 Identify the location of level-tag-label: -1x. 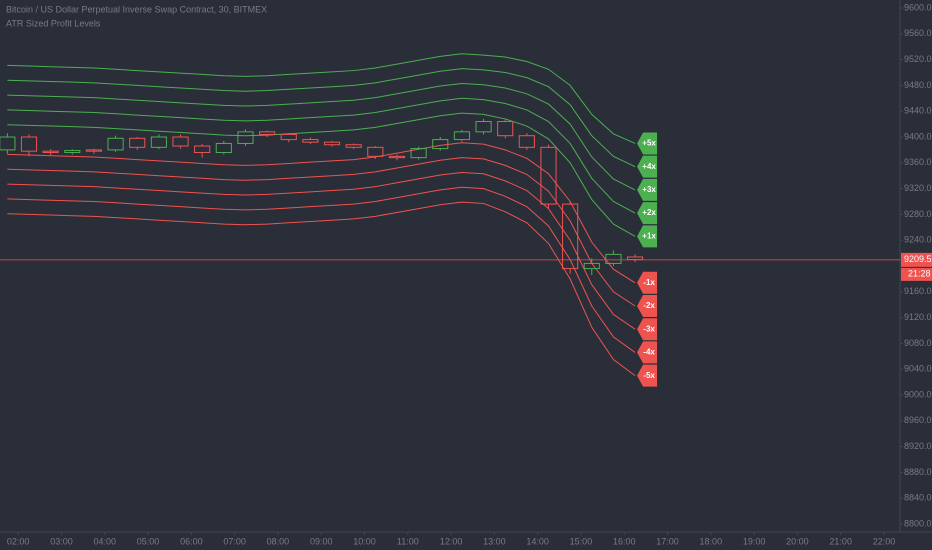
(649, 282).